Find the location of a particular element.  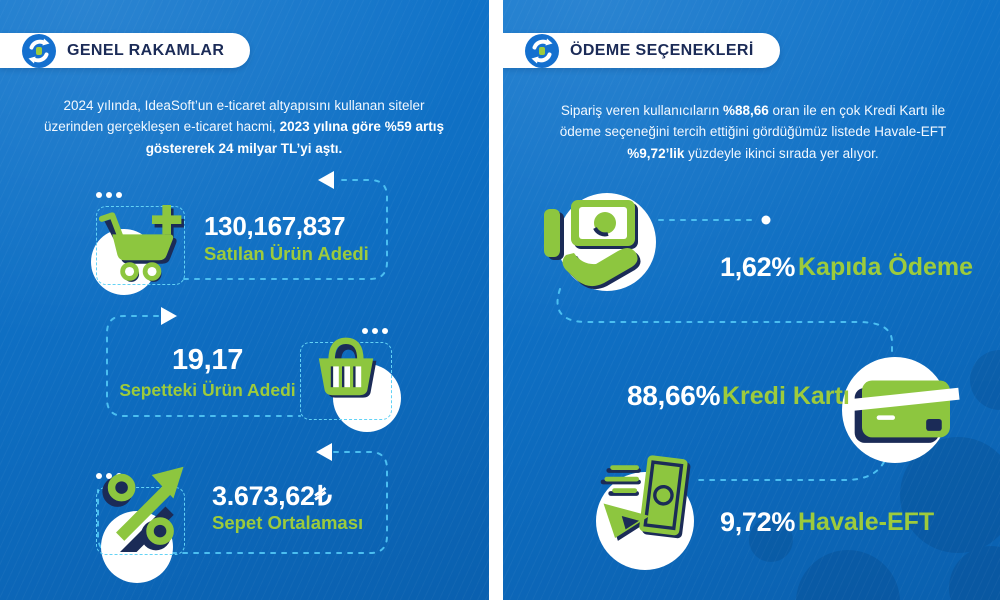

percent-growth-icon is located at coordinates (142, 513).